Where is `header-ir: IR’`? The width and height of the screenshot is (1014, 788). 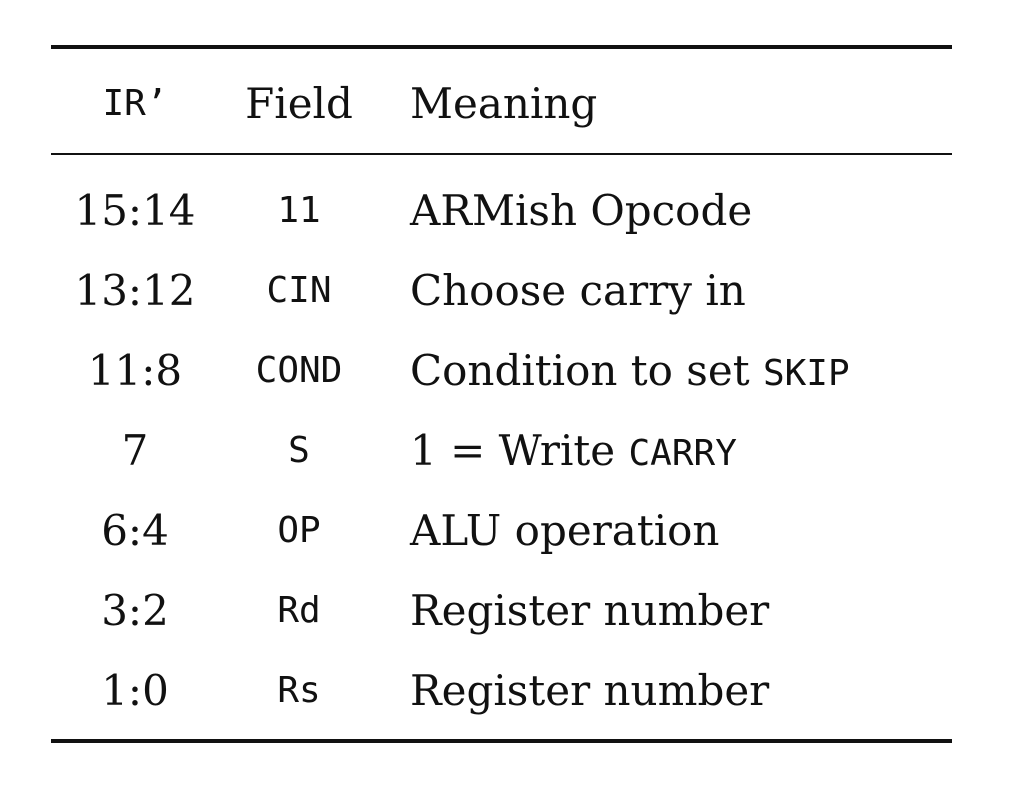
header-ir: IR’ is located at coordinates (135, 103).